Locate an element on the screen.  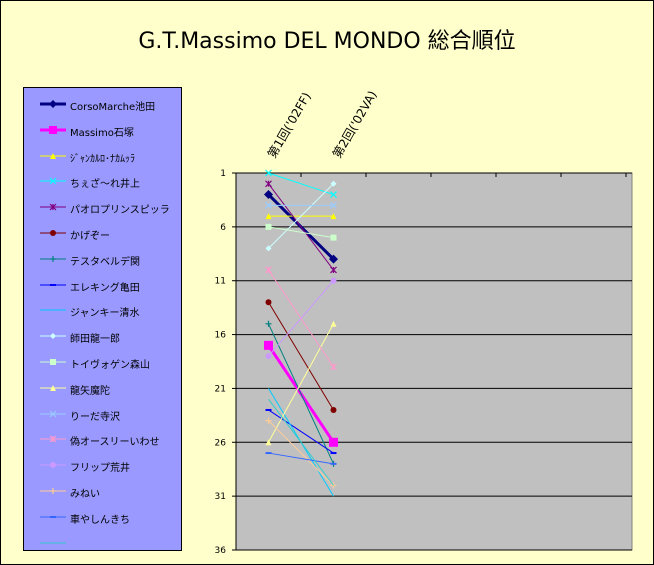
legend-label: りーだ寺沢 is located at coordinates (95, 417).